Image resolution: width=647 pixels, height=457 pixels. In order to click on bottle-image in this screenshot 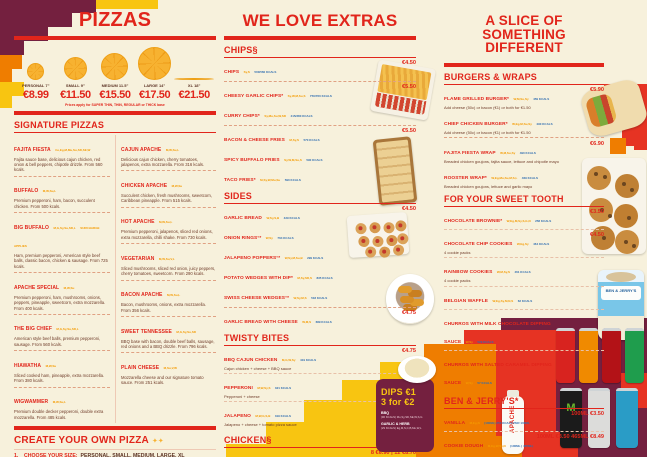, I will do `click(513, 425)`.